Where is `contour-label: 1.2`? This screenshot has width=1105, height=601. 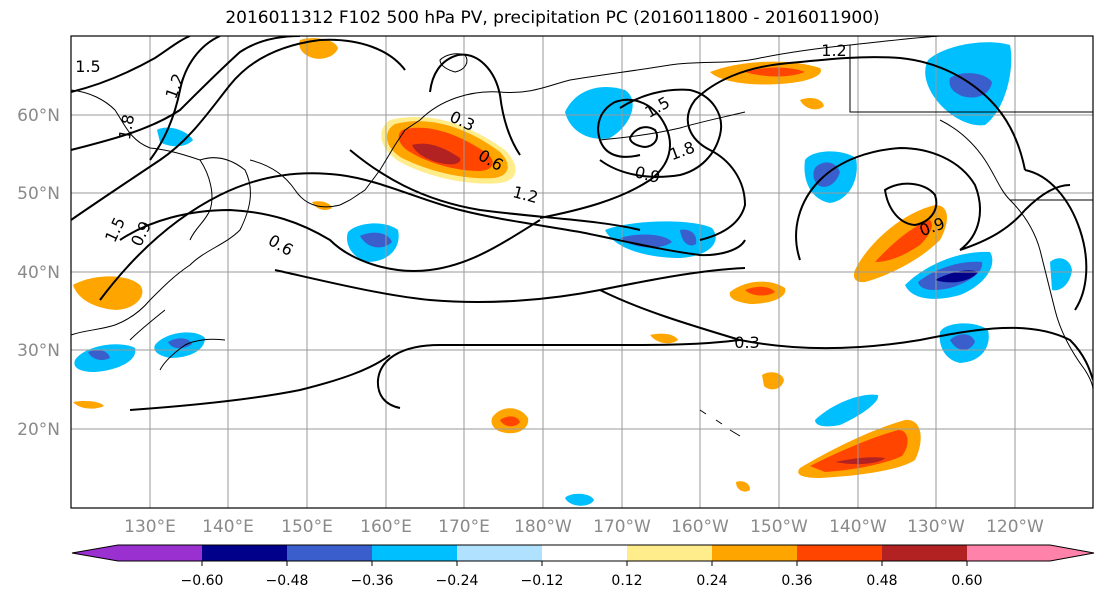
contour-label: 1.2 is located at coordinates (833, 50).